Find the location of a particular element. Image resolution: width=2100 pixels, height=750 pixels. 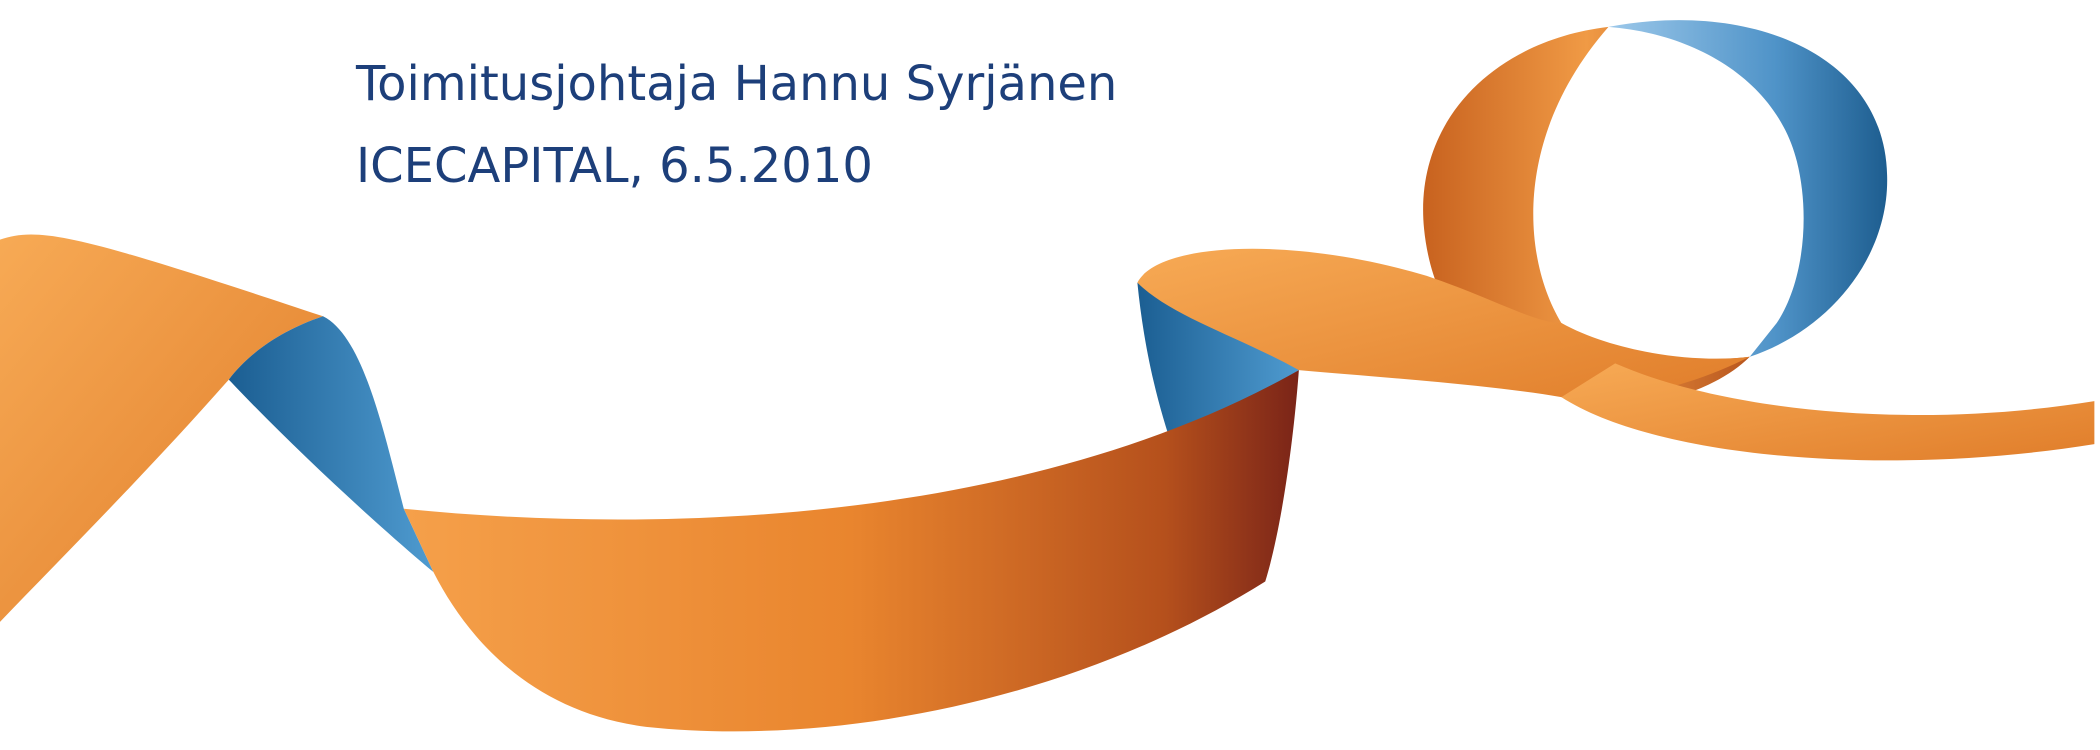

presenter: Toimitusjohtaja Hannu Syrjänen is located at coordinates (737, 84).